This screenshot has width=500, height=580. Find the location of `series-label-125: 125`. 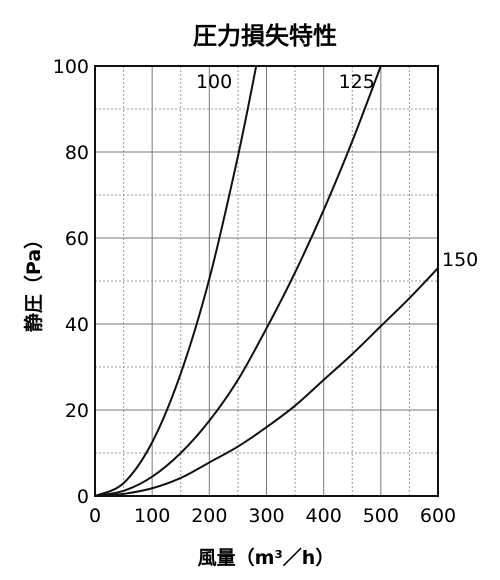

series-label-125: 125 is located at coordinates (357, 82).